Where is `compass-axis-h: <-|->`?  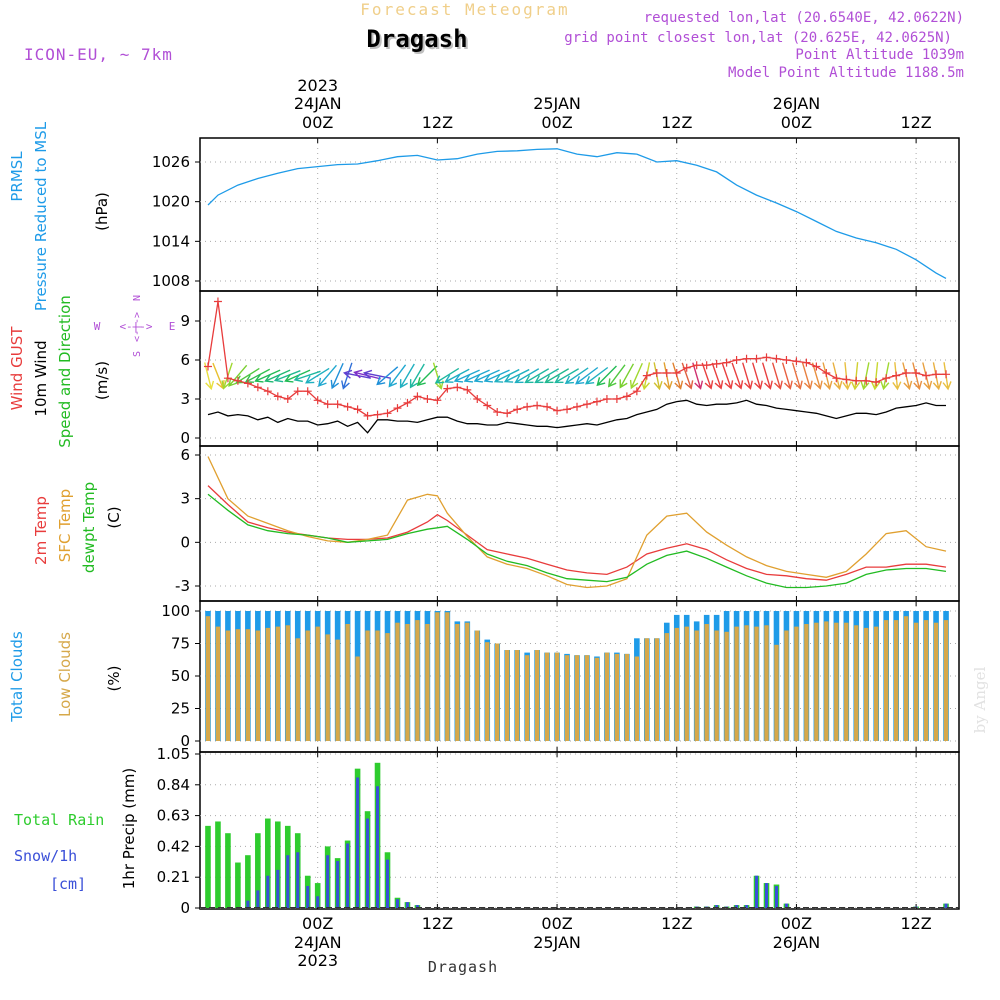
compass-axis-h: <-|-> is located at coordinates (135, 326).